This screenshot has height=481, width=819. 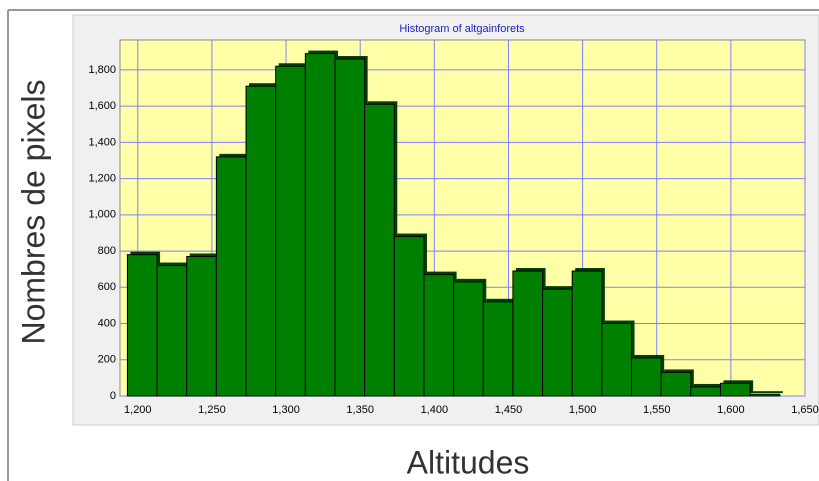 I want to click on x-tick-label: 1,550, so click(x=657, y=410).